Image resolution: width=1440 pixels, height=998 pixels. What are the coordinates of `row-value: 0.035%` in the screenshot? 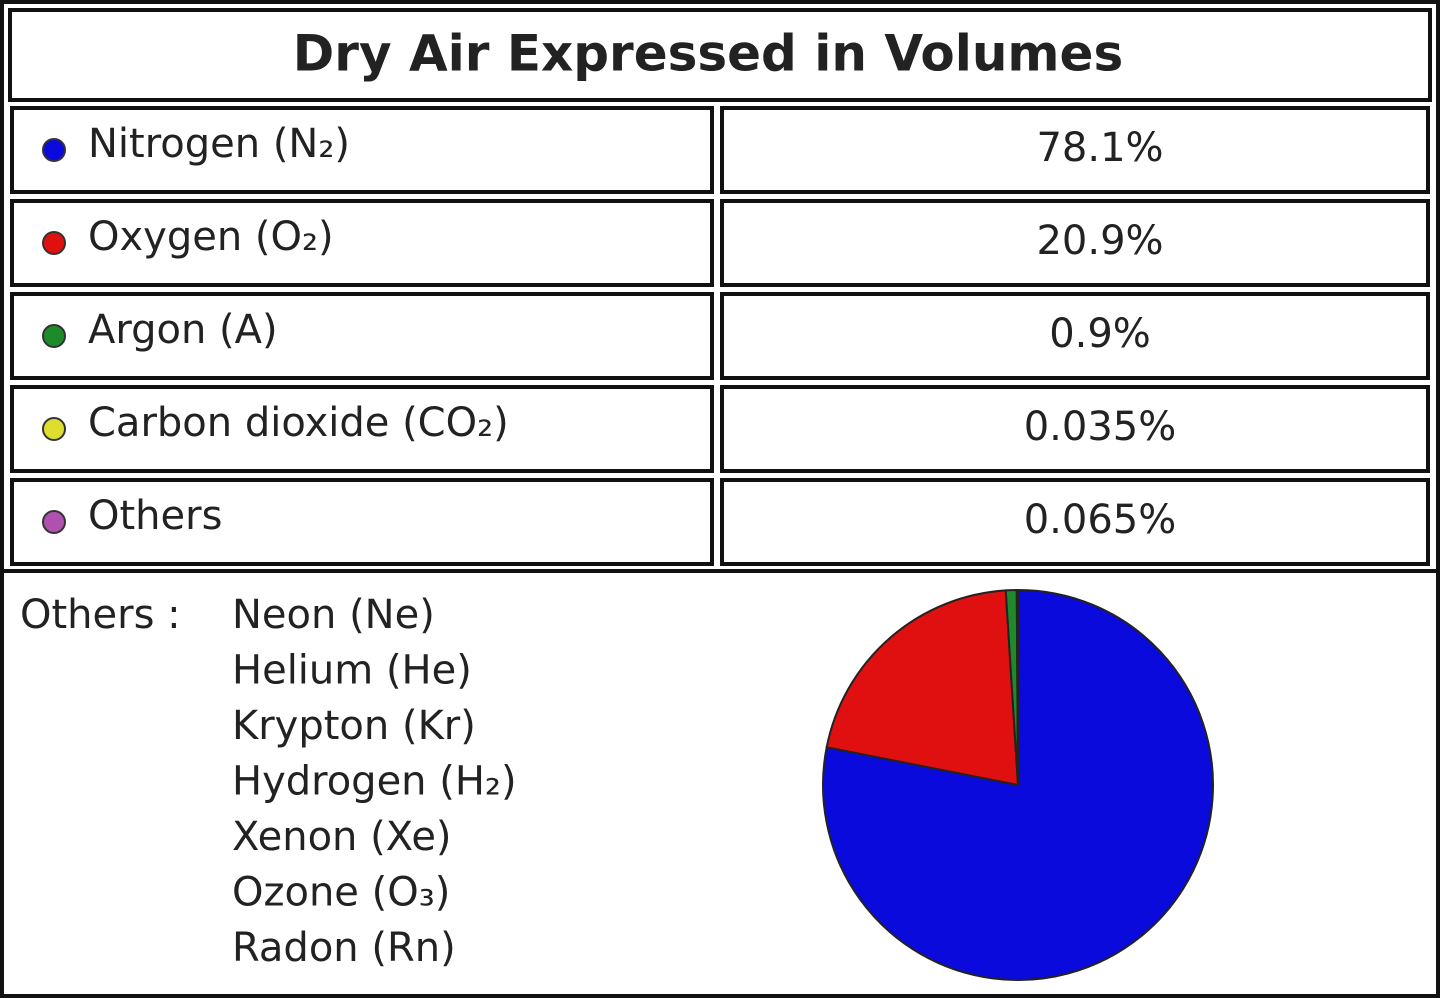 It's located at (1100, 427).